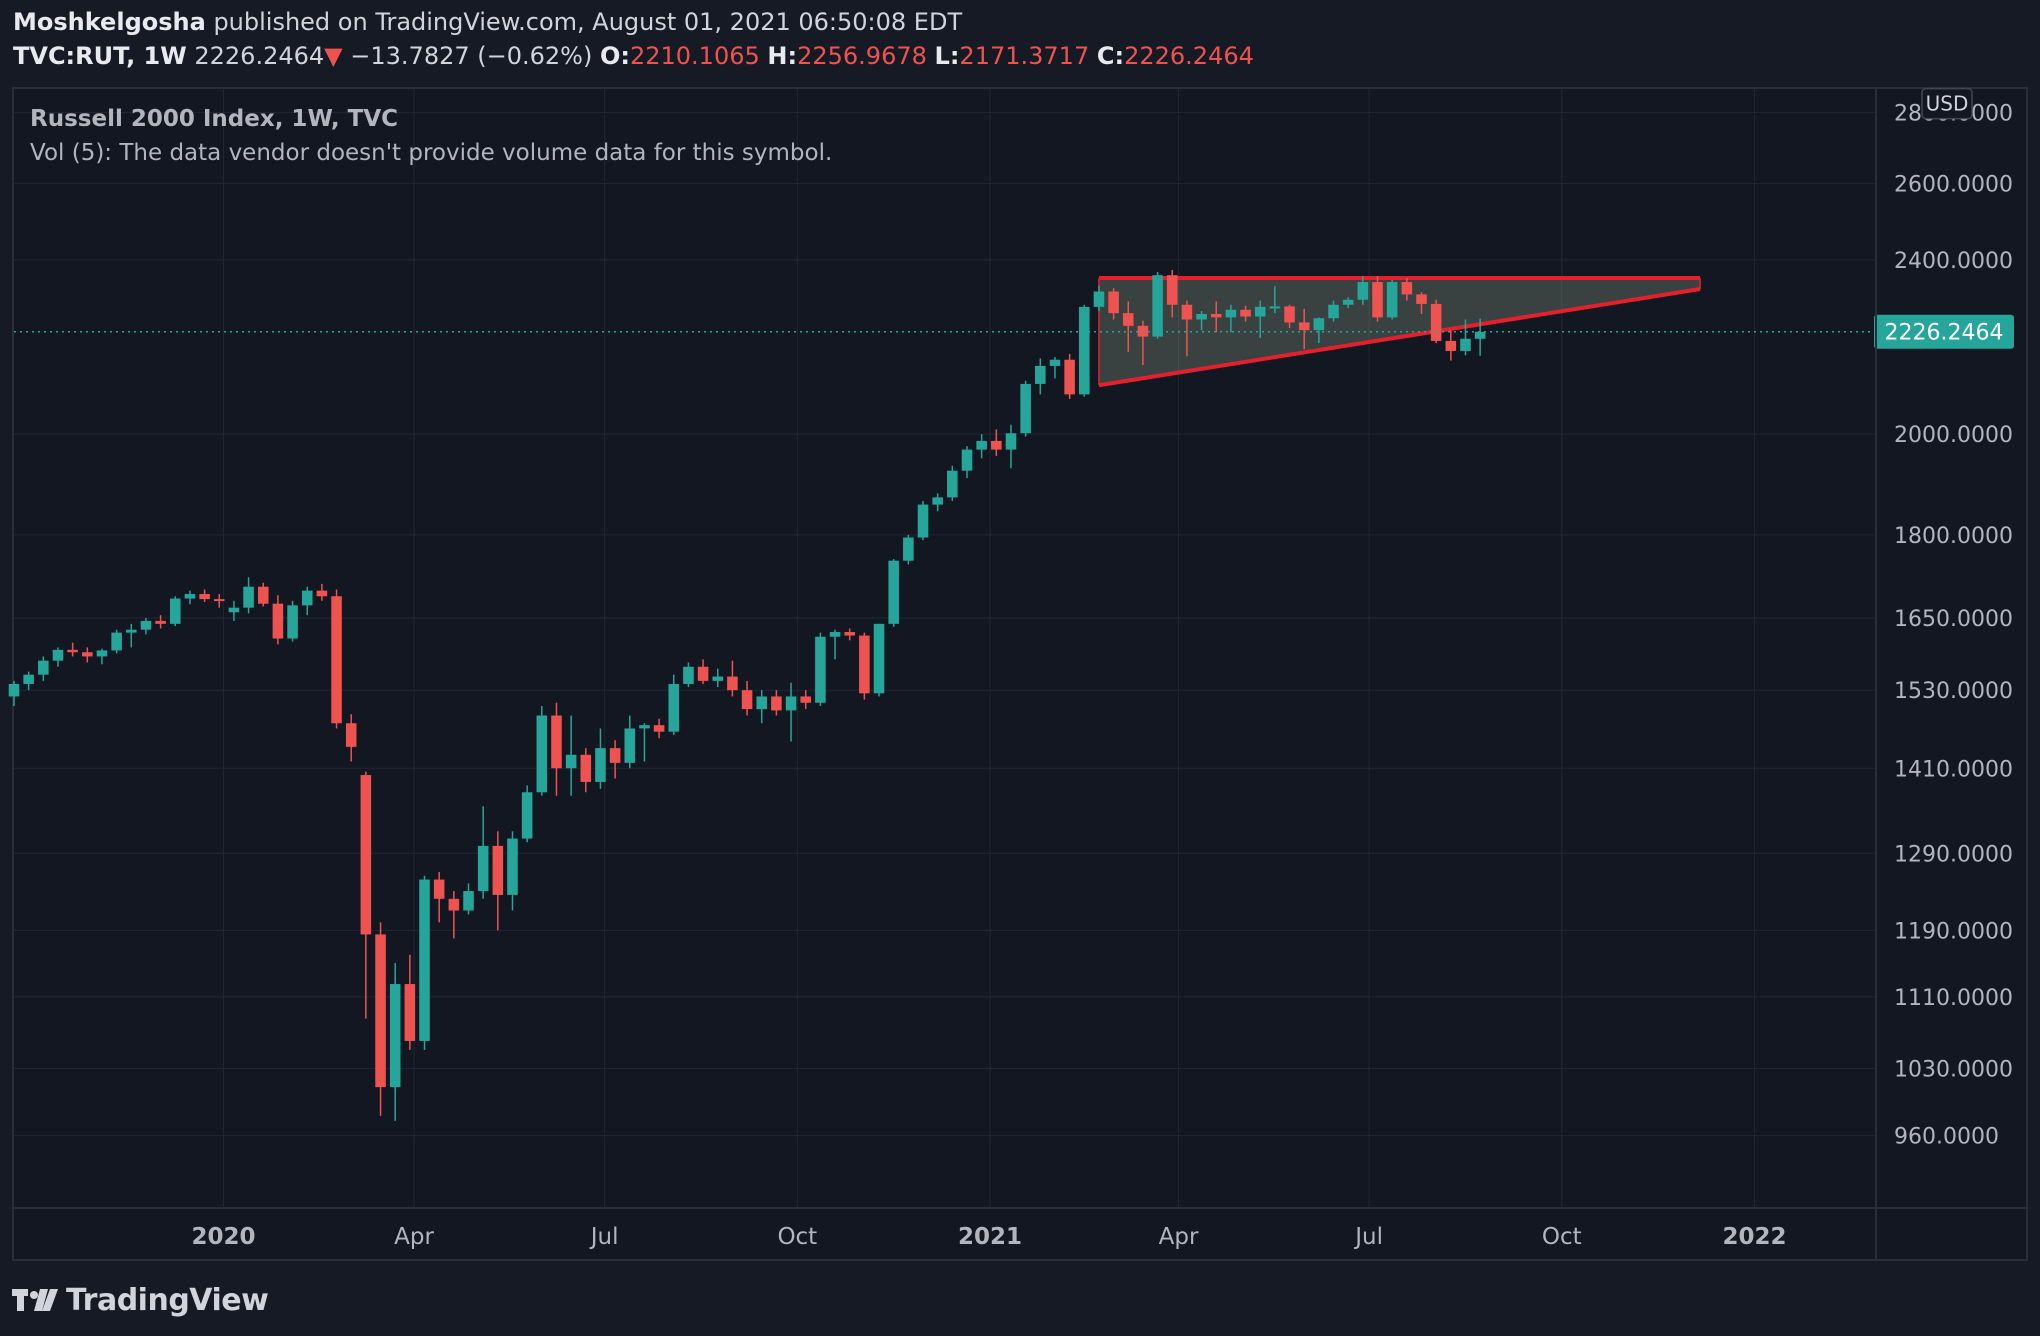 This screenshot has height=1336, width=2040. I want to click on open-value: 2210.1065, so click(694, 56).